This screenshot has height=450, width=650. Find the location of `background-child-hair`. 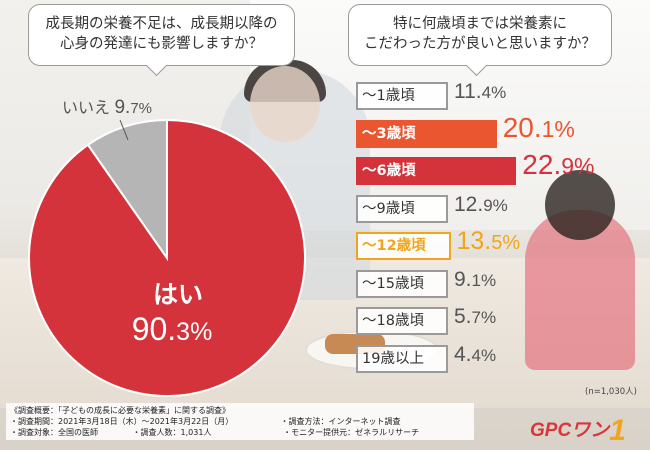

background-child-hair is located at coordinates (580, 205).